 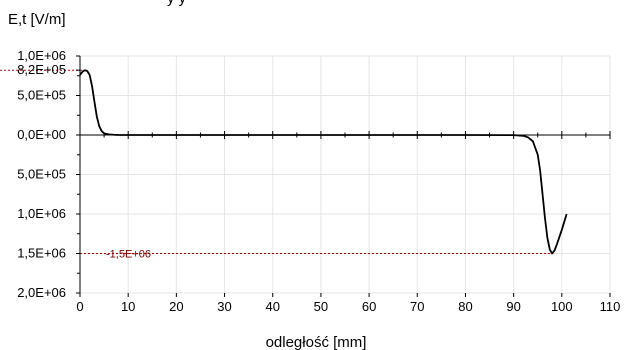 What do you see at coordinates (224, 306) in the screenshot?
I see `x-tick-label: 30` at bounding box center [224, 306].